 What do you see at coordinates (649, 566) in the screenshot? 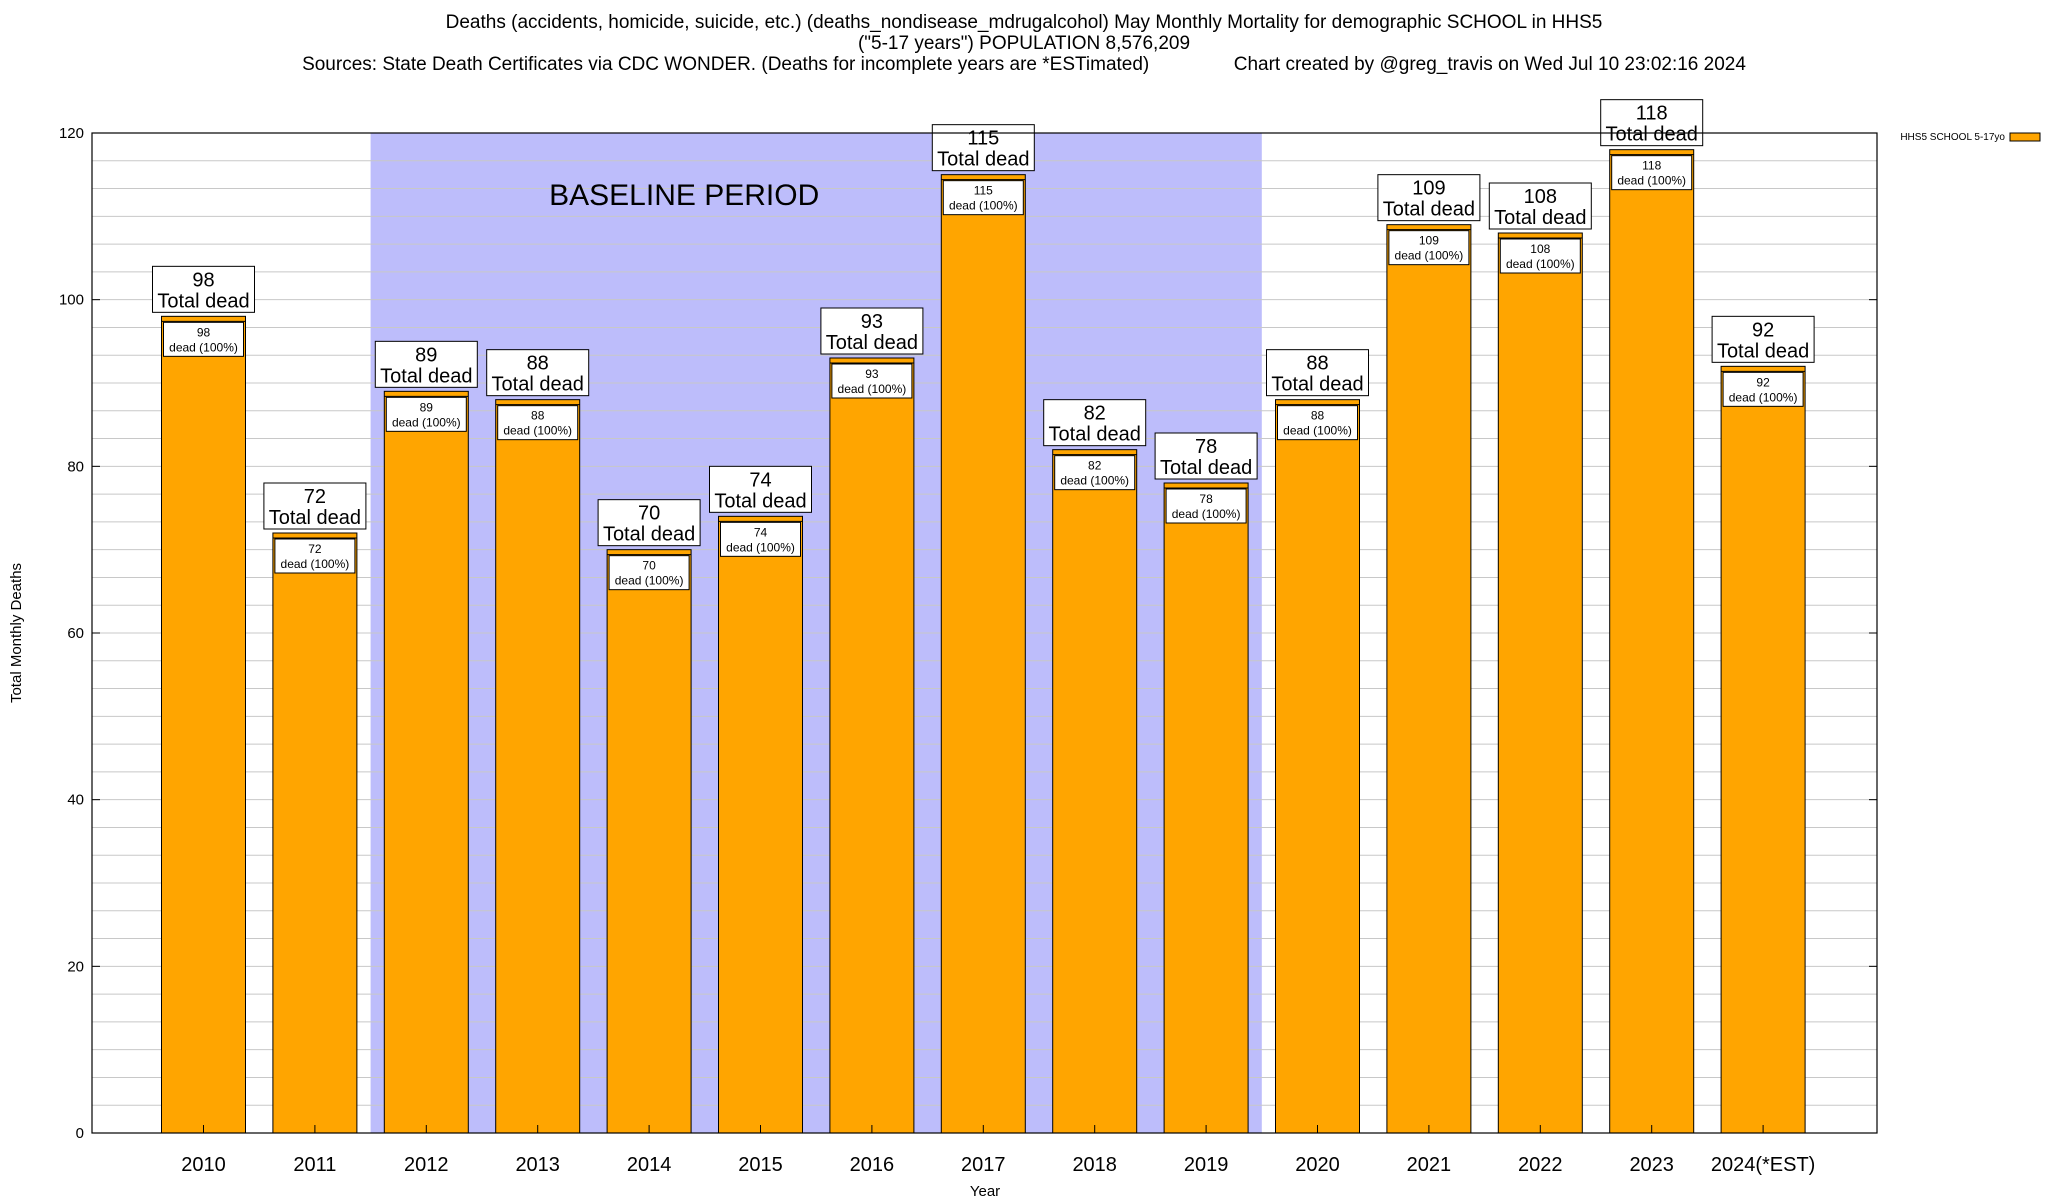
I see `inner-label-value: 70` at bounding box center [649, 566].